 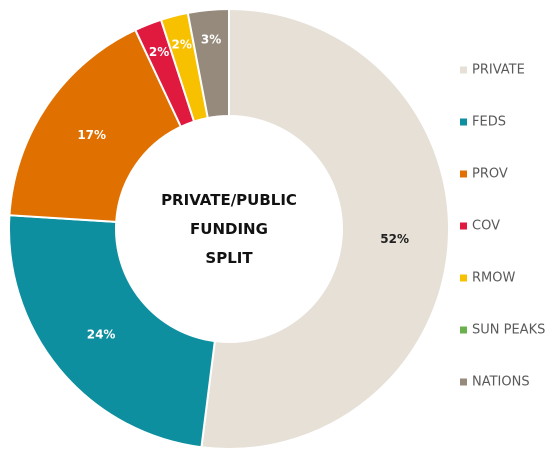 I want to click on legend-label: PRIVATE, so click(x=498, y=70).